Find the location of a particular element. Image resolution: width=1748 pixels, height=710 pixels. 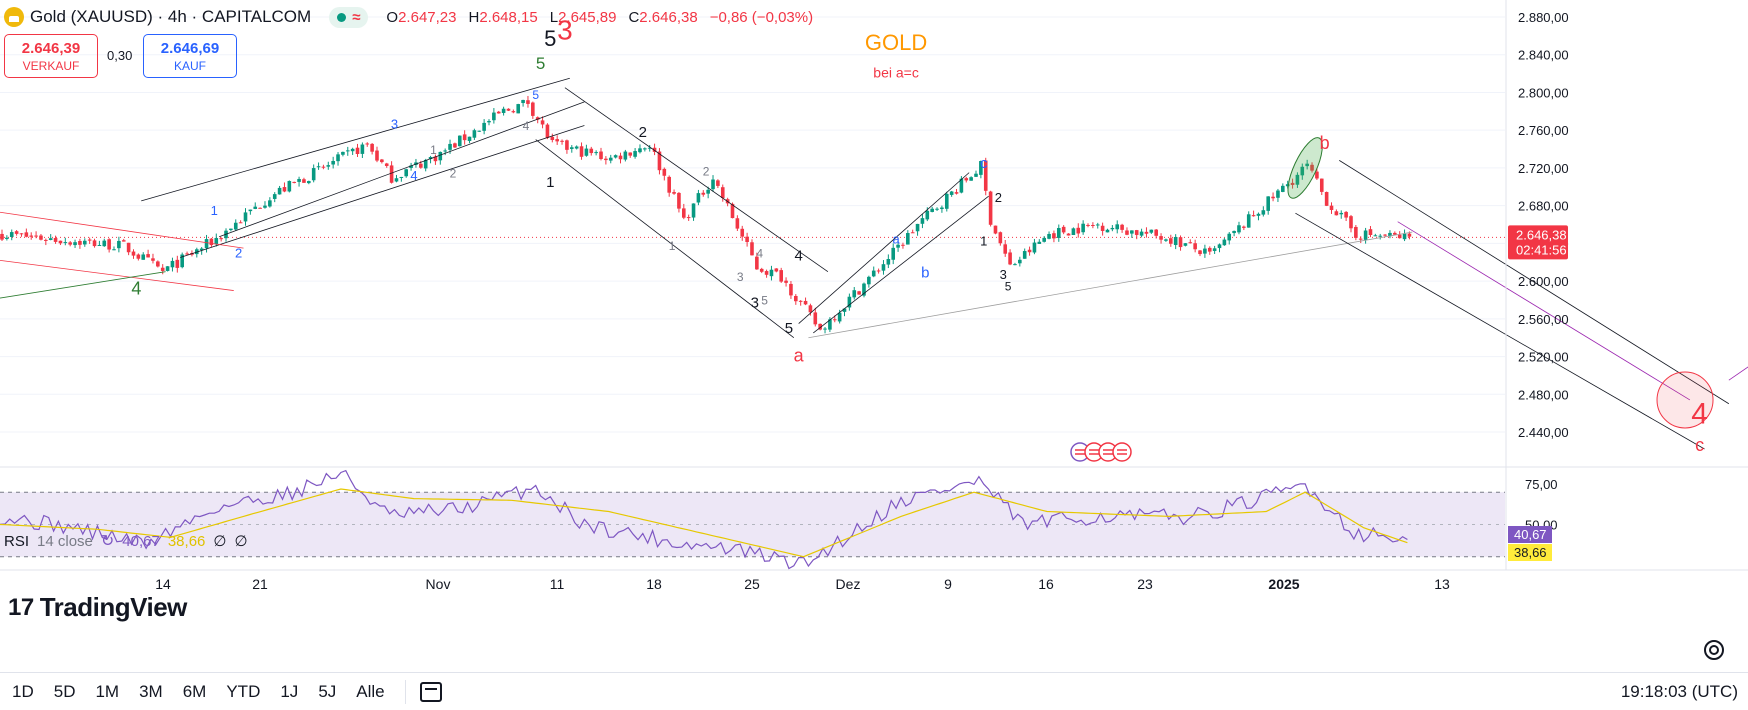

economic-event-icon is located at coordinates (1122, 452).